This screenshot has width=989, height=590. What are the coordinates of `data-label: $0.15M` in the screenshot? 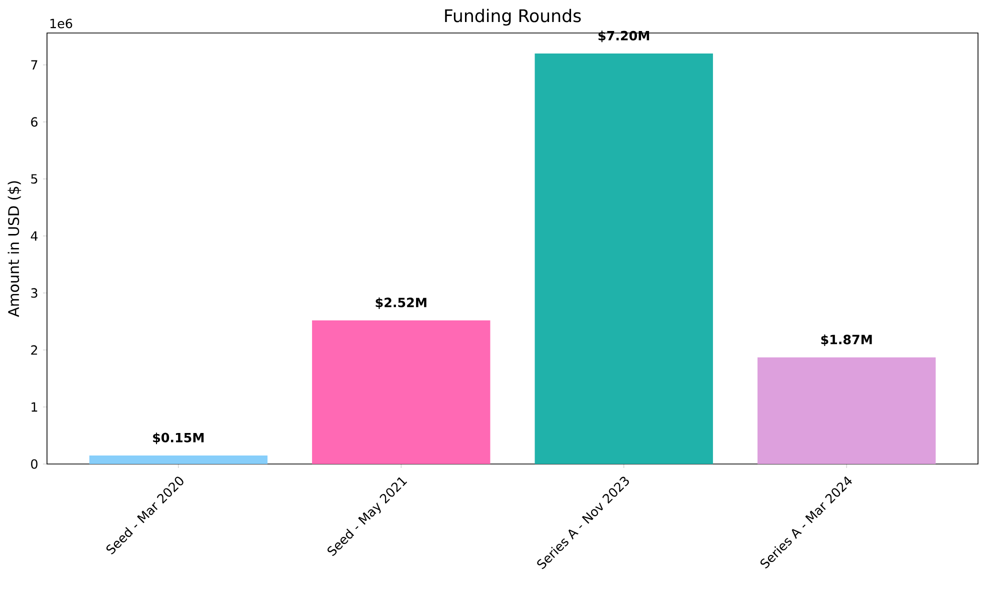 It's located at (178, 438).